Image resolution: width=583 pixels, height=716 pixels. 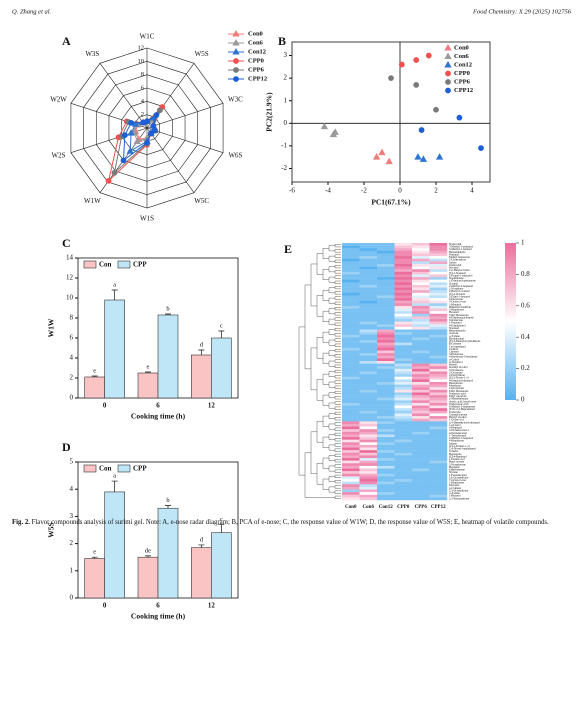 I want to click on row-label: 4-Ethylphenol, so click(x=457, y=325).